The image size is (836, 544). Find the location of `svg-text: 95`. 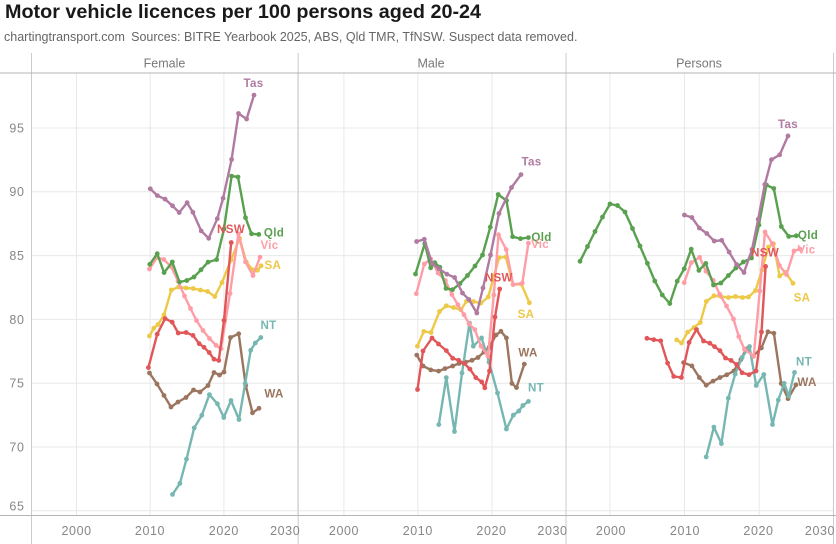

svg-text: 95 is located at coordinates (16, 128).